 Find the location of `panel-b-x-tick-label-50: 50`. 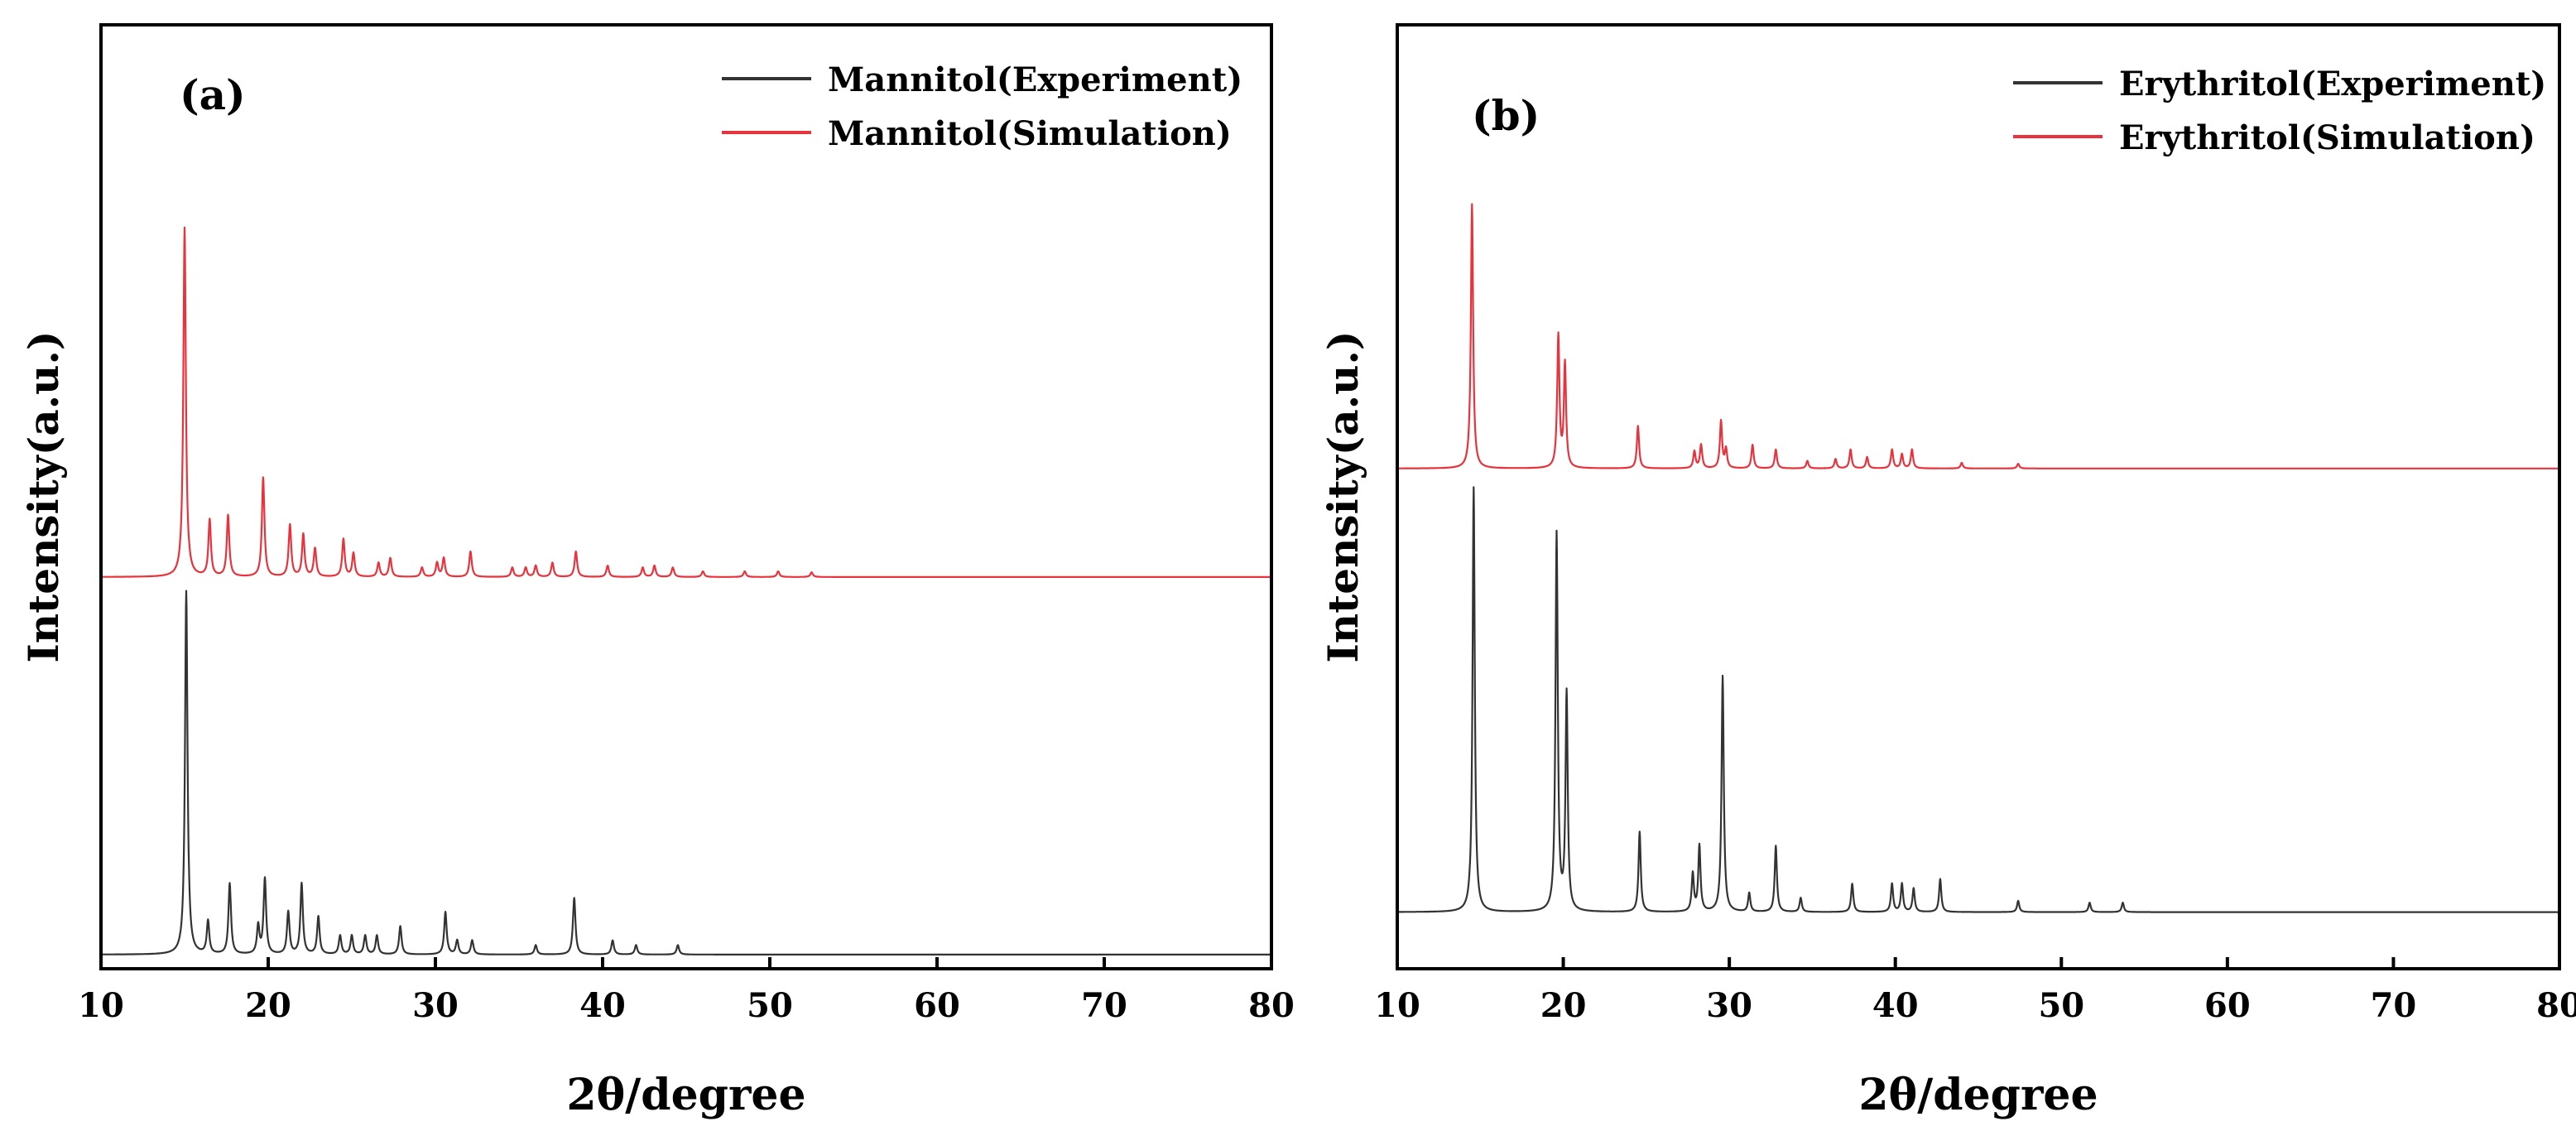

panel-b-x-tick-label-50: 50 is located at coordinates (2061, 1005).